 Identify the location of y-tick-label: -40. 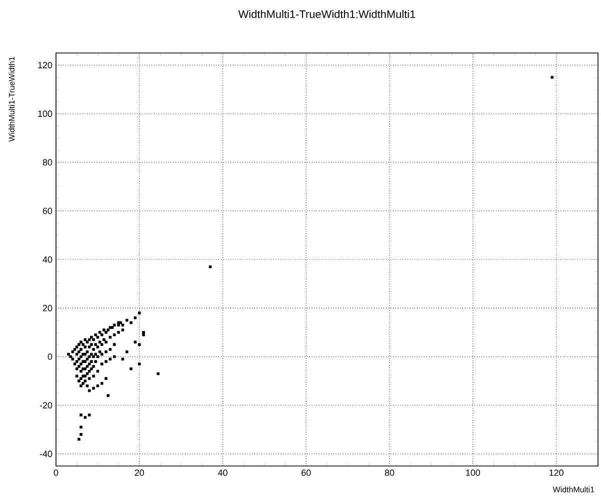
(46, 454).